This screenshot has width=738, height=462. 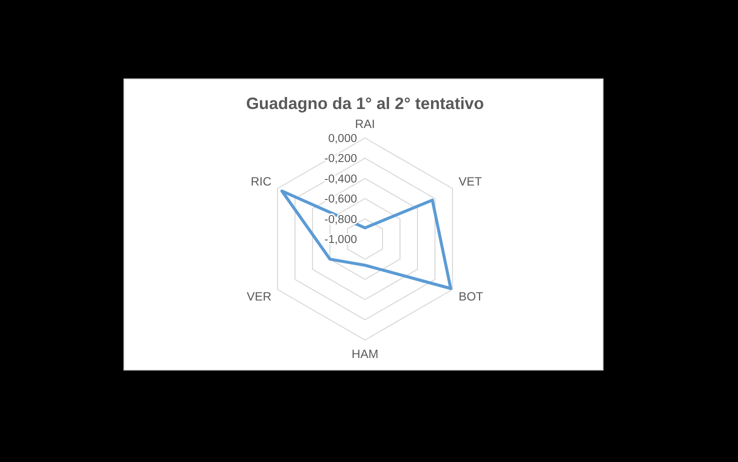 What do you see at coordinates (365, 124) in the screenshot?
I see `spoke-label: RAI` at bounding box center [365, 124].